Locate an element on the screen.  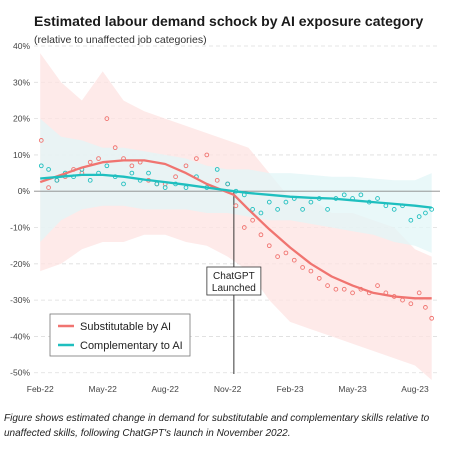
annotation-label-line1: ChatGPT is located at coordinates (234, 276).